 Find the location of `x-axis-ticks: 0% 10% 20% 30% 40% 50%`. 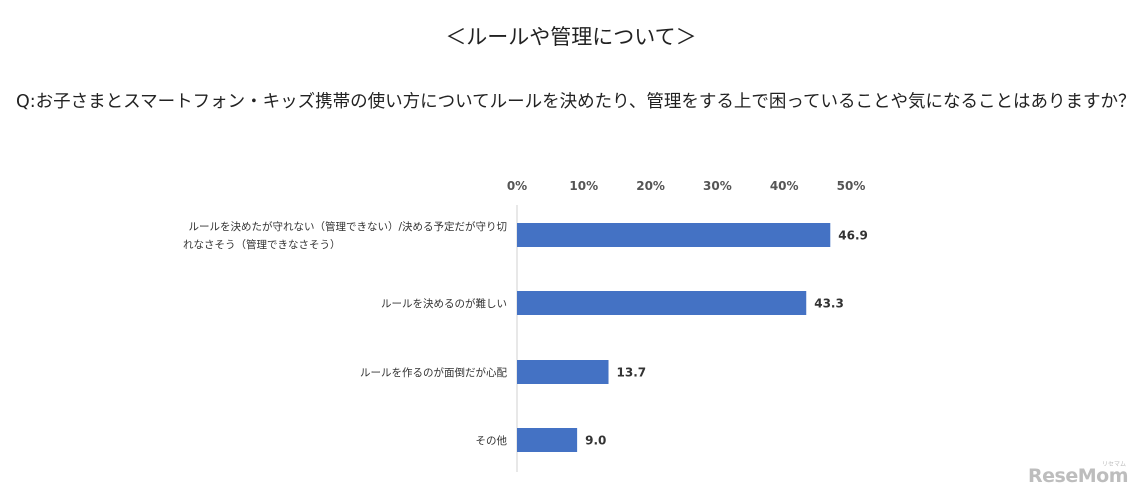

x-axis-ticks: 0% 10% 20% 30% 40% 50% is located at coordinates (686, 186).